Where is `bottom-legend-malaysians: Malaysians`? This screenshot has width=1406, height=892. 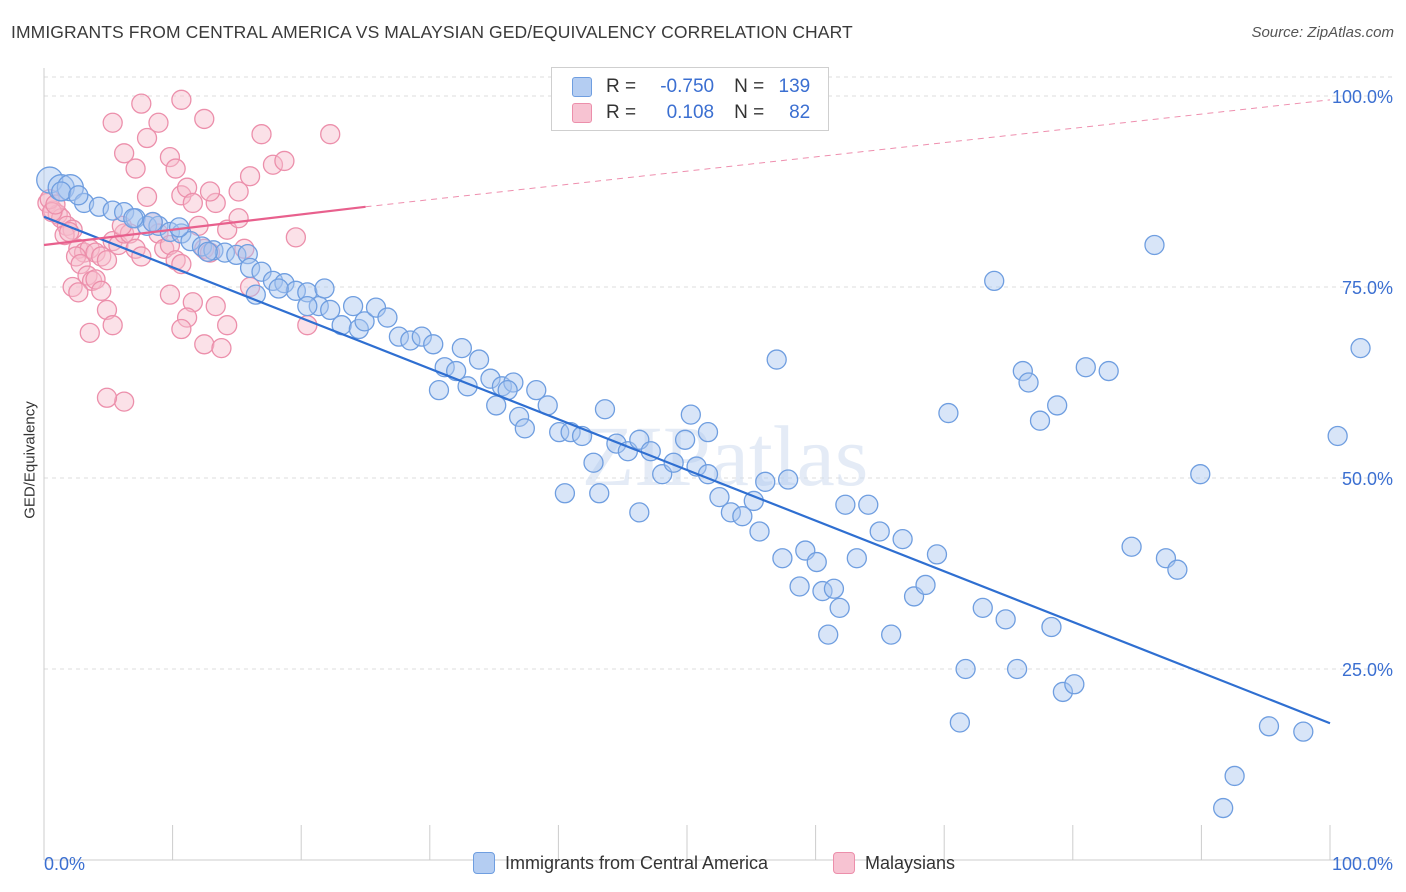 bottom-legend-malaysians: Malaysians is located at coordinates (894, 863).